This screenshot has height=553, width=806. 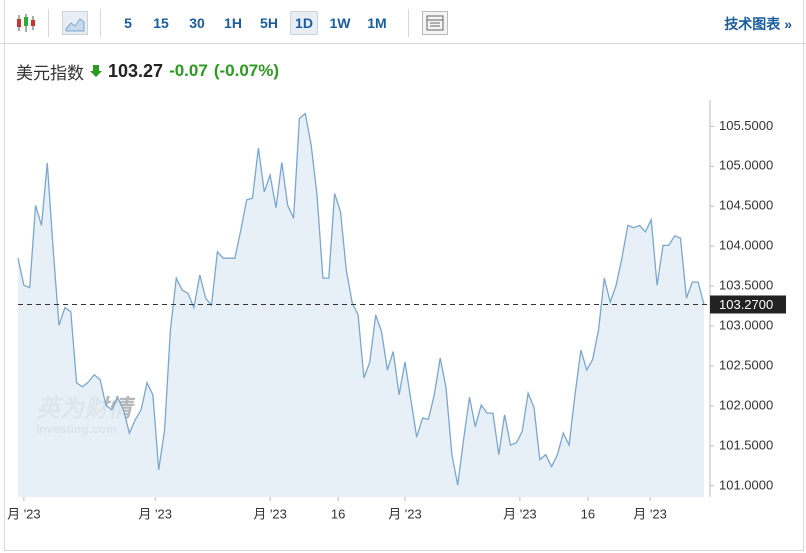 I want to click on interval-button: 1H, so click(x=233, y=23).